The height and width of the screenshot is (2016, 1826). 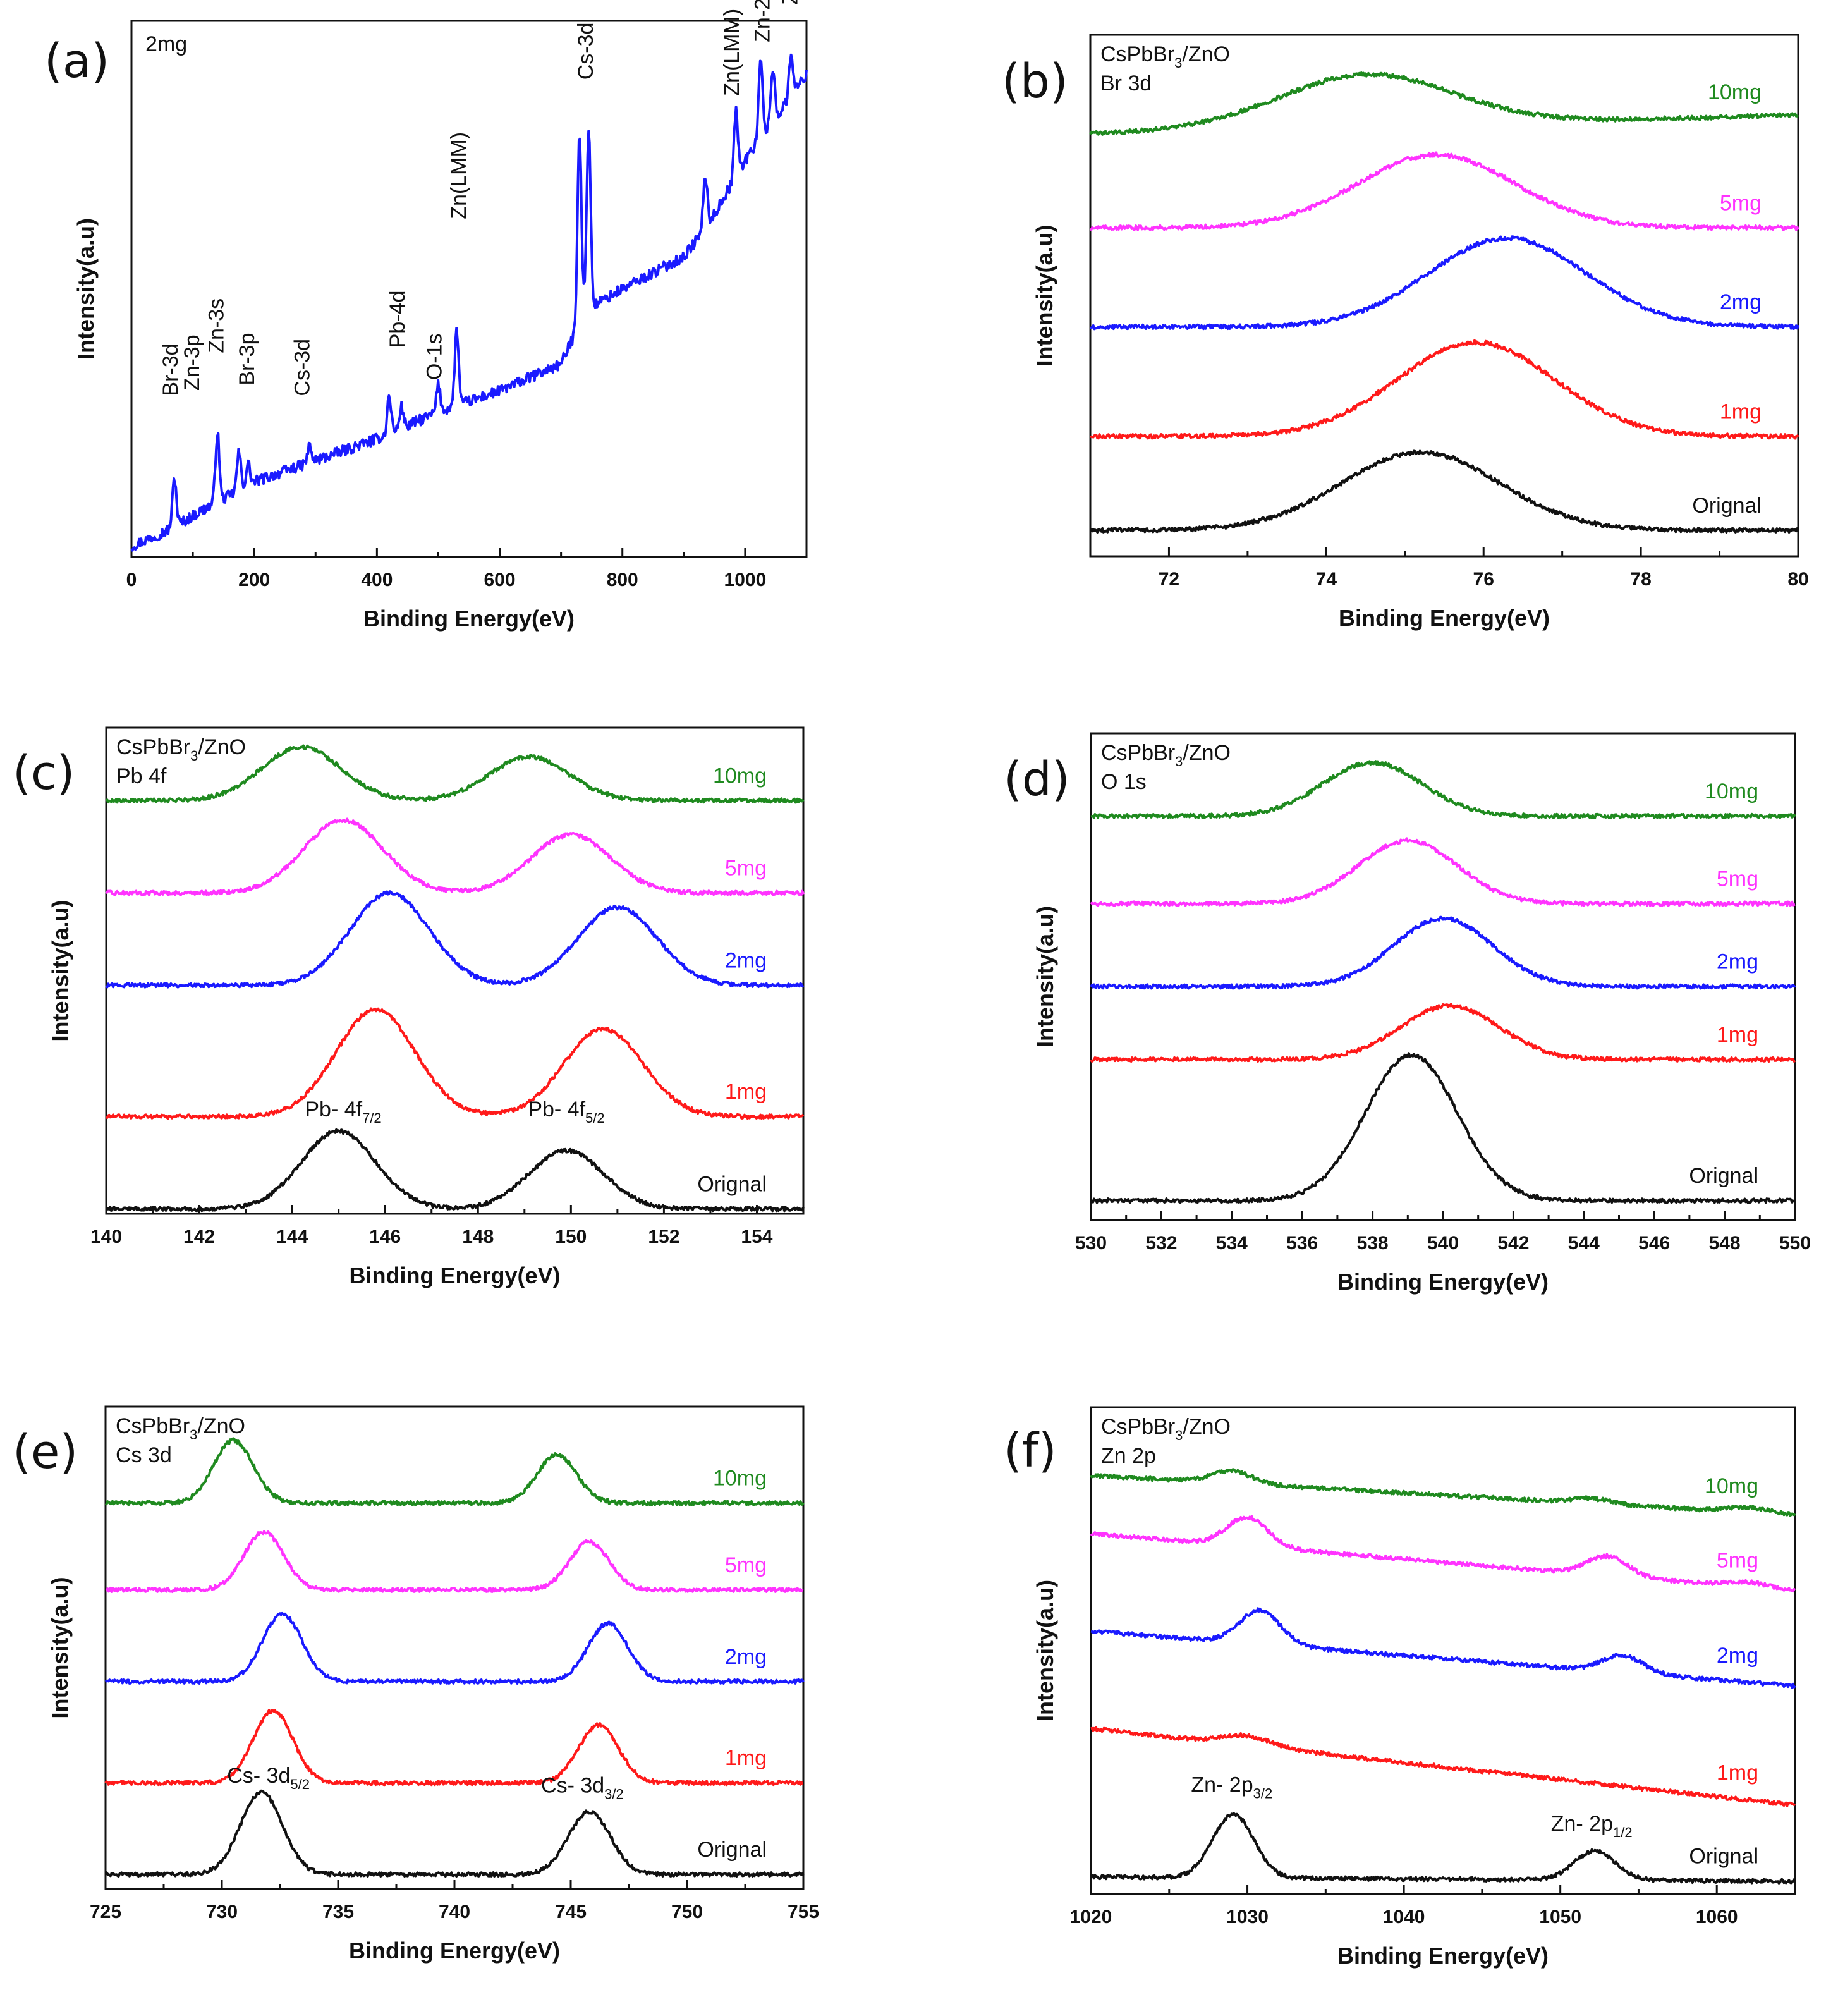 I want to click on panel-f-title: CsPbBr3/ZnO, so click(x=1166, y=1429).